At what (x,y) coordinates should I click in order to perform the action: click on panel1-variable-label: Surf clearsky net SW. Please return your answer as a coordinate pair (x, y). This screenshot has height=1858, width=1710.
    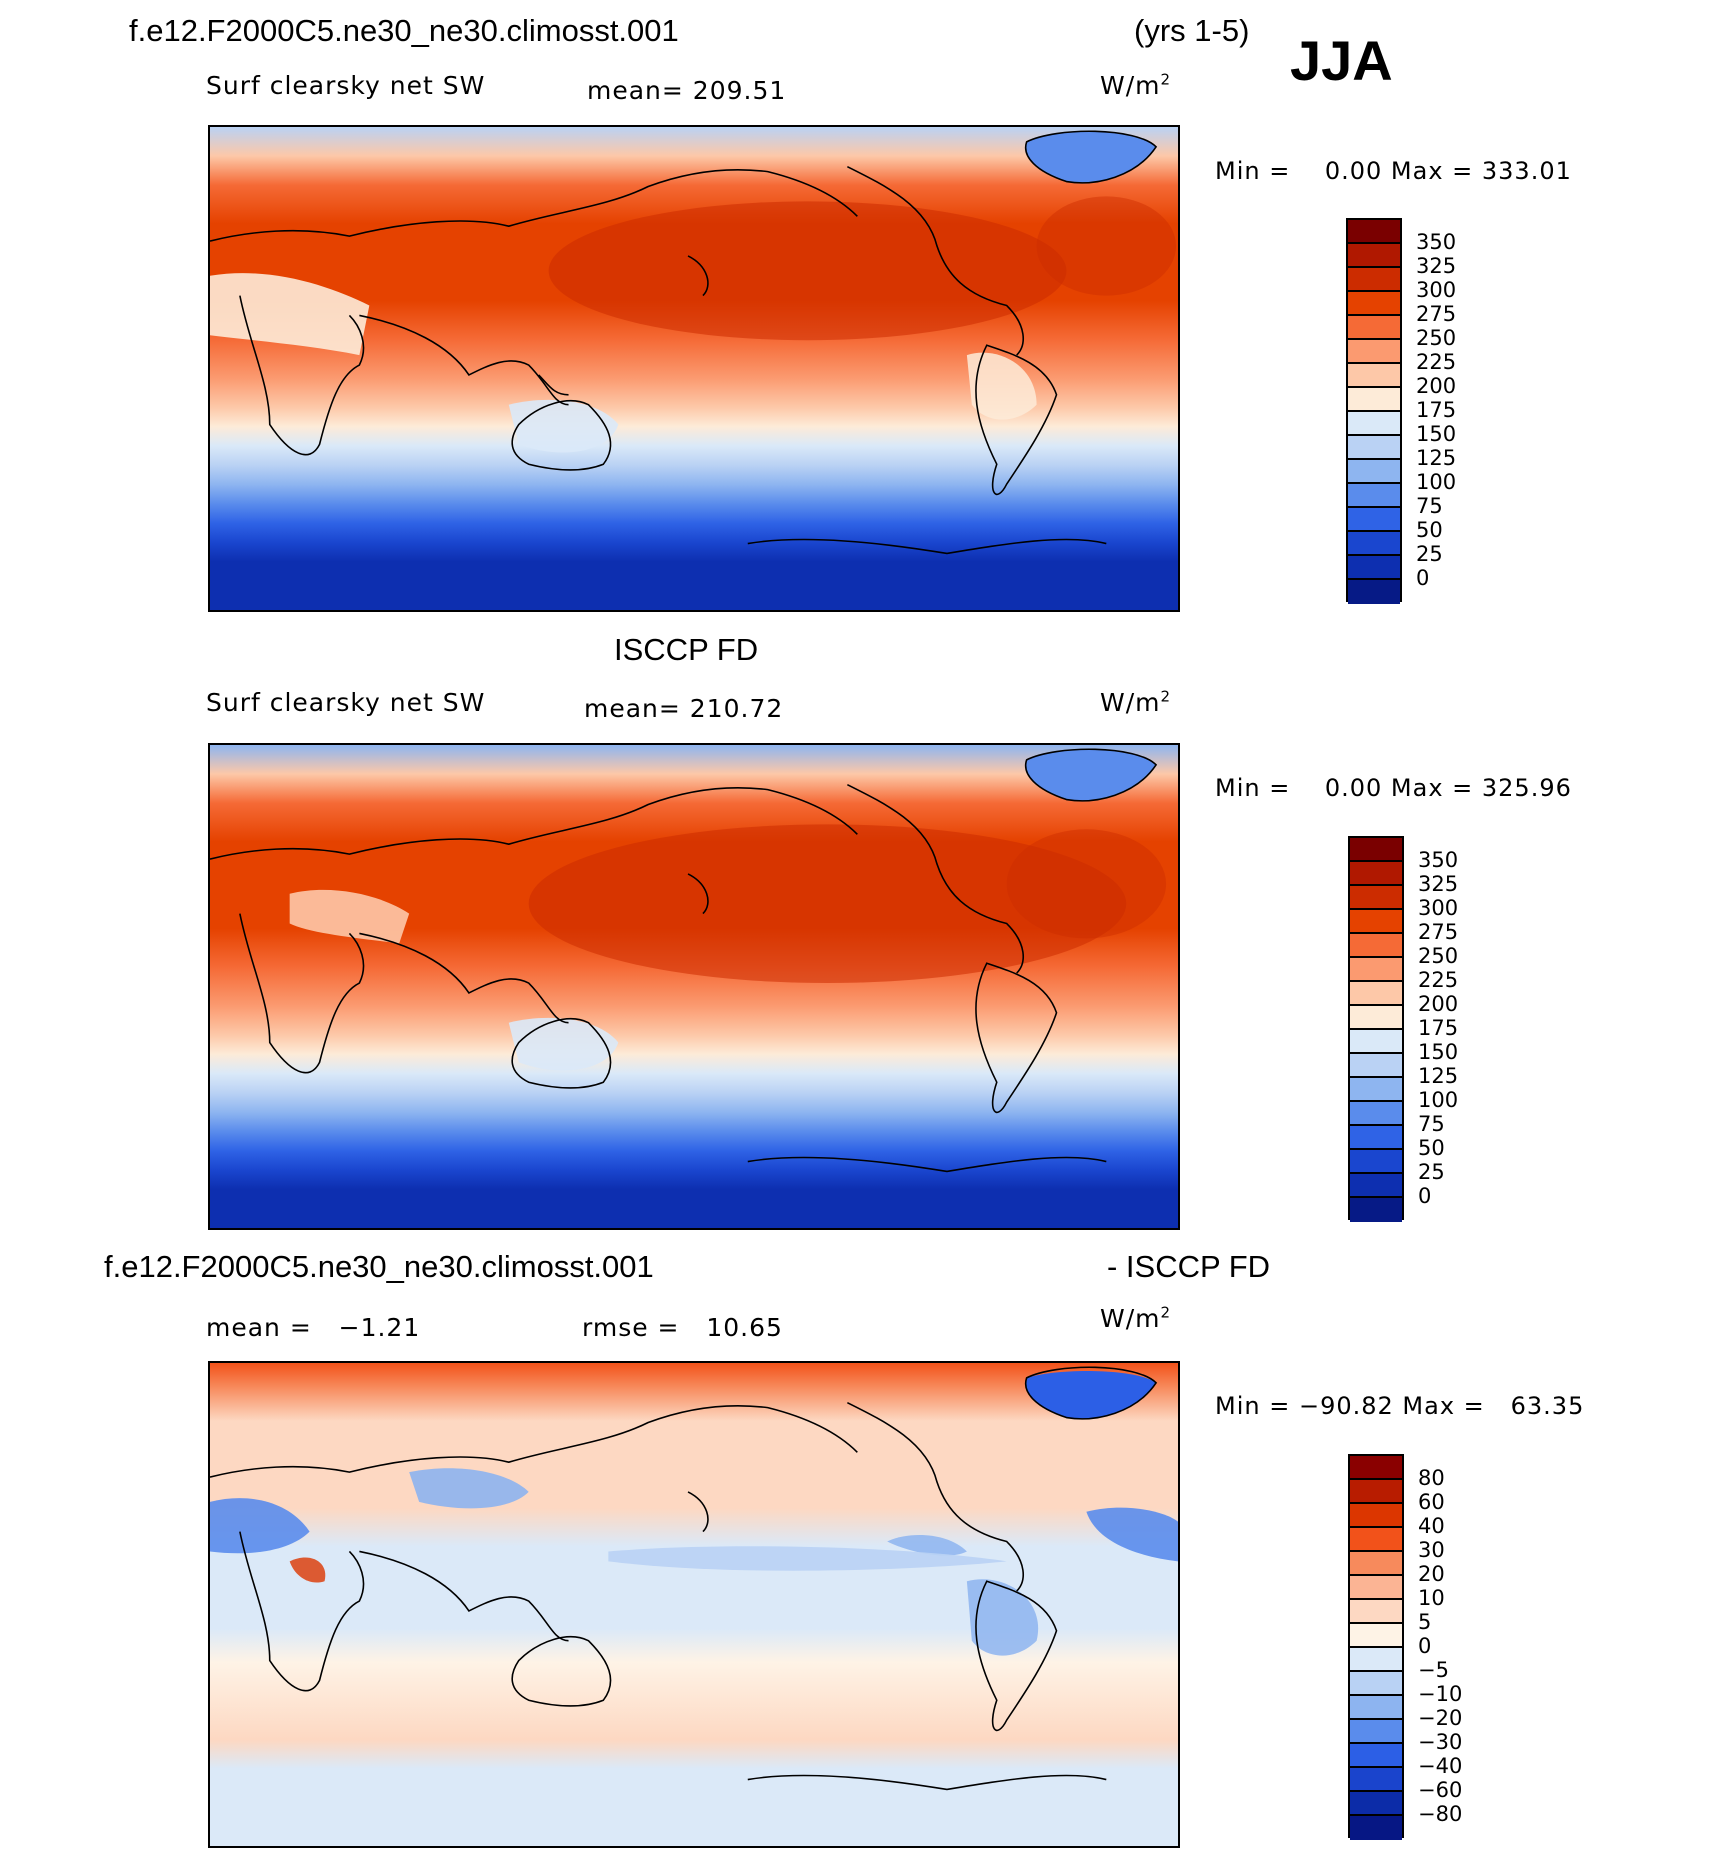
    Looking at the image, I should click on (346, 85).